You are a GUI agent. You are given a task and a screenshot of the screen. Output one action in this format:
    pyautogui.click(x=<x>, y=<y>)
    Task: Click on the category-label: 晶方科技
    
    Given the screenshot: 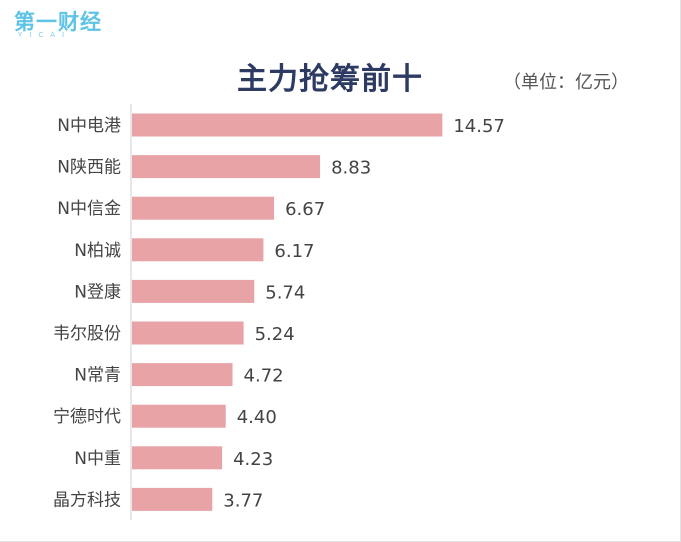 What is the action you would take?
    pyautogui.click(x=87, y=500)
    